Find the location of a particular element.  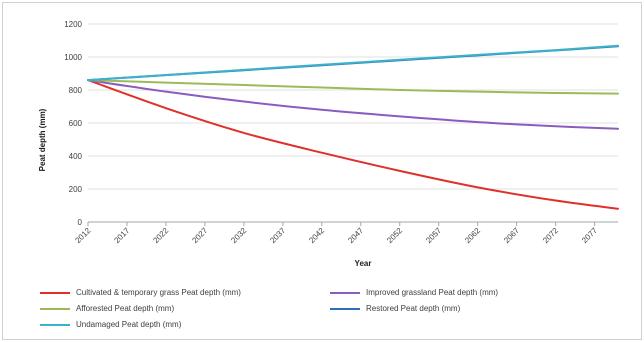

y-tick-label: 1200 is located at coordinates (73, 24).